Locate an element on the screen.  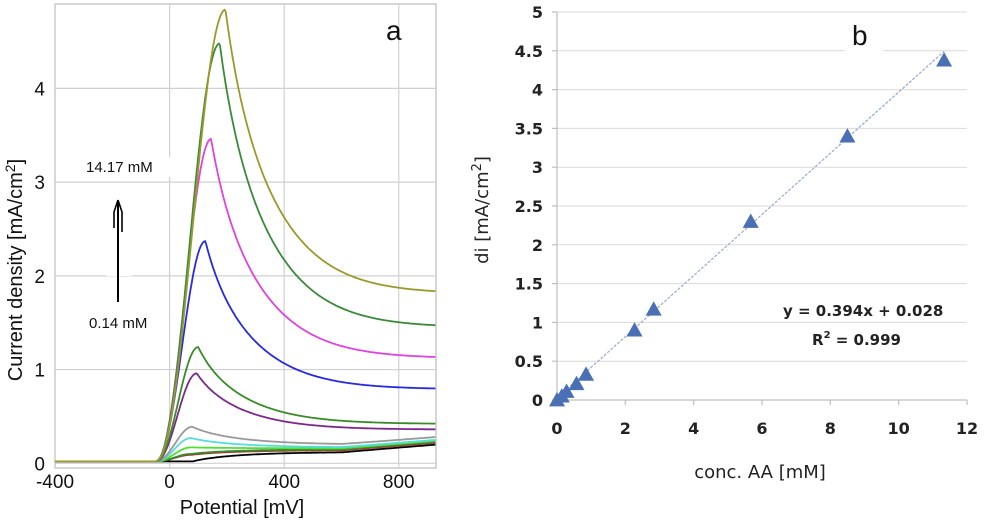
r-squared-value: = 0.999 is located at coordinates (866, 340).